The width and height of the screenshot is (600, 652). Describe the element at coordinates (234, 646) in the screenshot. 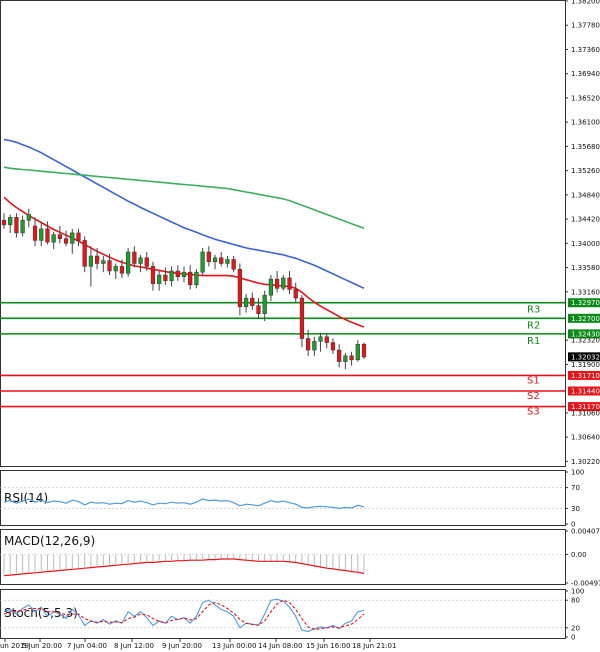

I see `time-tick-label: 13 Jun 00:00` at that location.